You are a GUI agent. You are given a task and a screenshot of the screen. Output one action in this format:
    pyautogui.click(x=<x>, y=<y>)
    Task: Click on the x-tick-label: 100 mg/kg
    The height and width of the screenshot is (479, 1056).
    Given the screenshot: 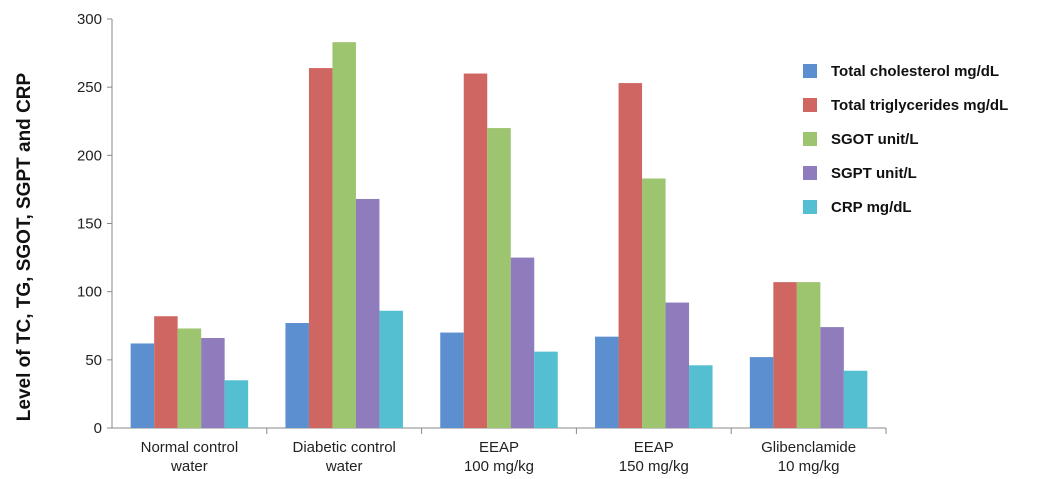 What is the action you would take?
    pyautogui.click(x=499, y=466)
    